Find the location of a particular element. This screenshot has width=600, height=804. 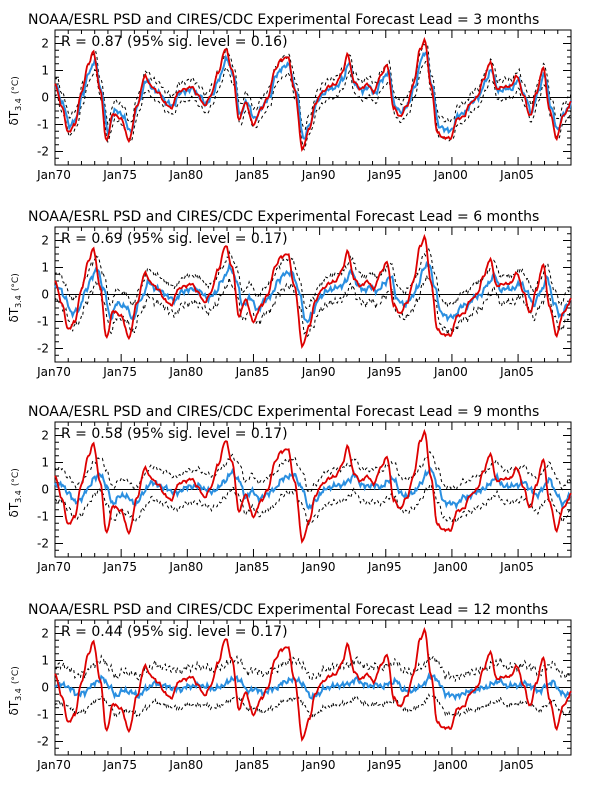

correlation-annotation: R = 0.69 (95% sig. level = 0.17) is located at coordinates (174, 239).